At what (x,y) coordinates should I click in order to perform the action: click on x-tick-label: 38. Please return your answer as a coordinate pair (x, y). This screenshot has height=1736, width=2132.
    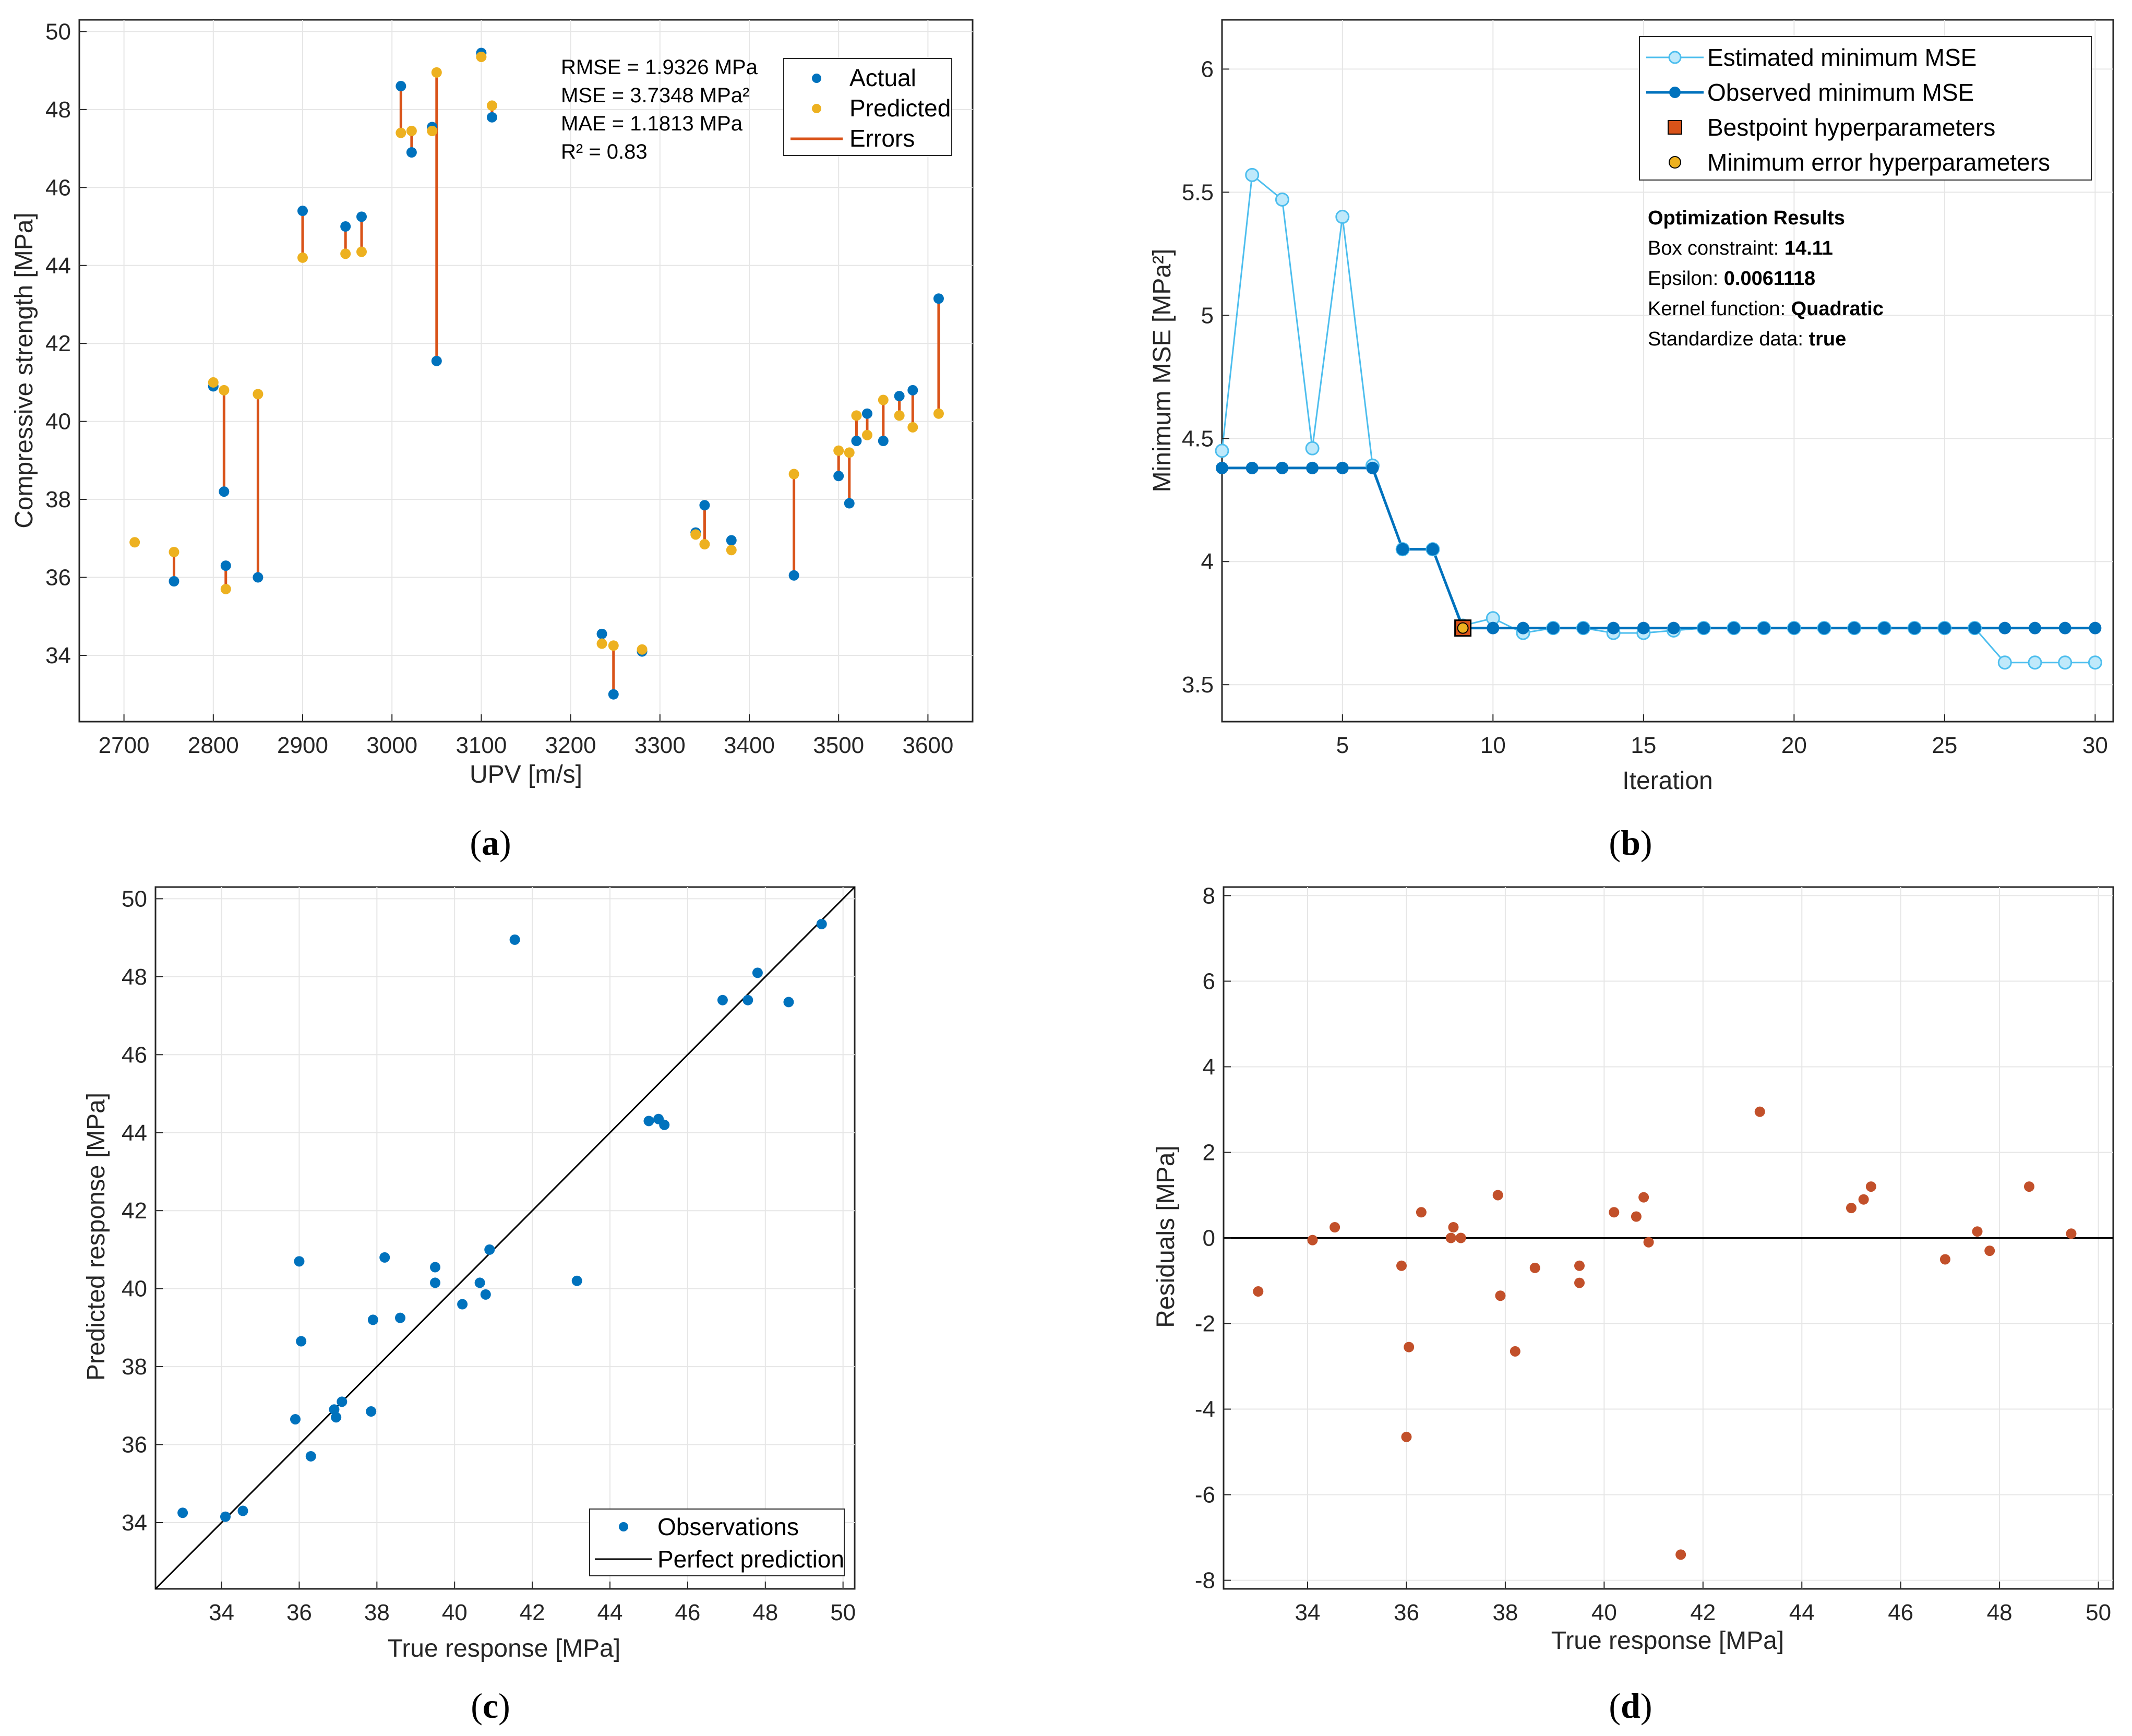
    Looking at the image, I should click on (377, 1612).